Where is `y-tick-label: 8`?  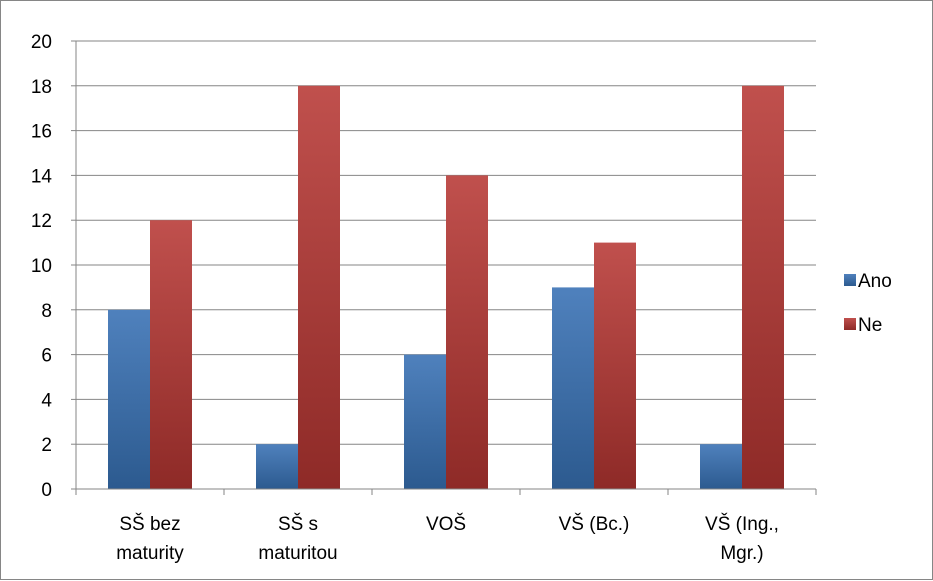 y-tick-label: 8 is located at coordinates (46, 311).